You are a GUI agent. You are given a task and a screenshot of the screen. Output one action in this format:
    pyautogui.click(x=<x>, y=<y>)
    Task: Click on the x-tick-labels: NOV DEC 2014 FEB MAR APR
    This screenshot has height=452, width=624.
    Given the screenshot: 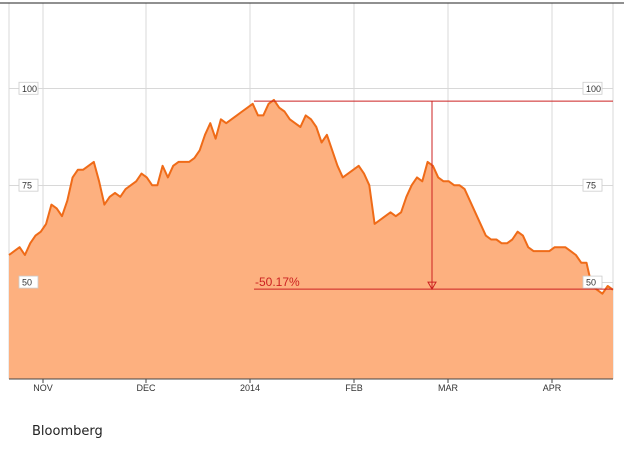 What is the action you would take?
    pyautogui.click(x=297, y=386)
    